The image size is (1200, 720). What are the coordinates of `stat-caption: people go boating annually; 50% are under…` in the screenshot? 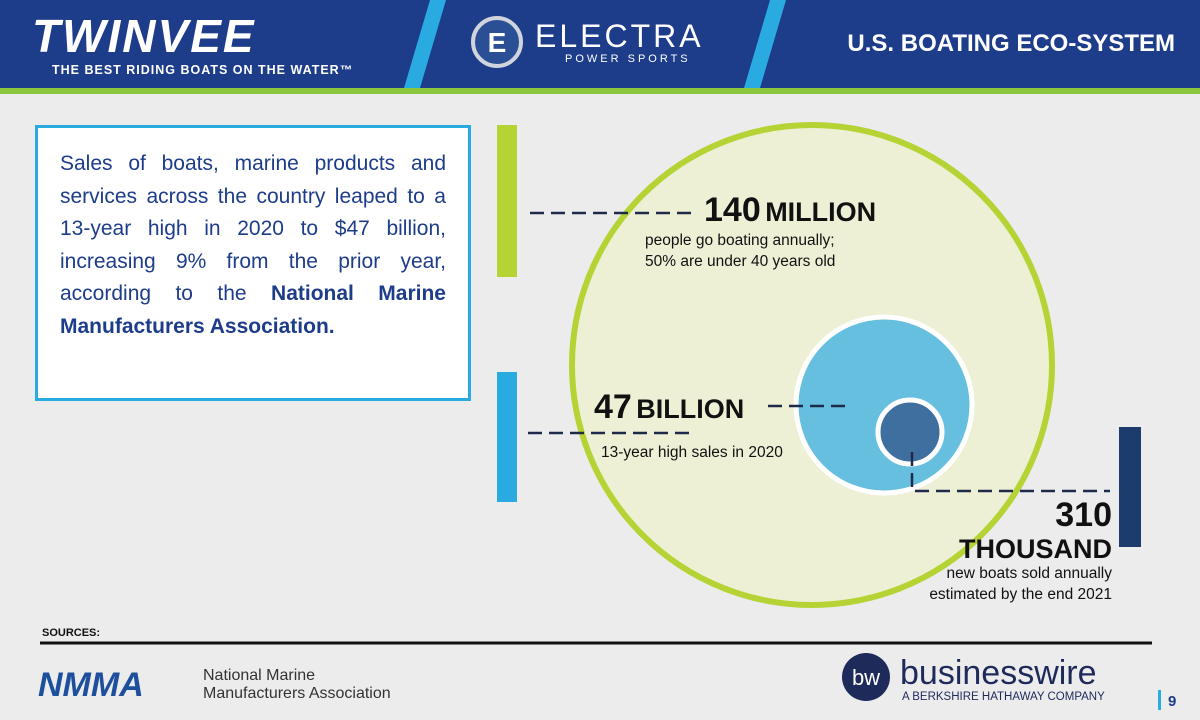 It's located at (740, 251).